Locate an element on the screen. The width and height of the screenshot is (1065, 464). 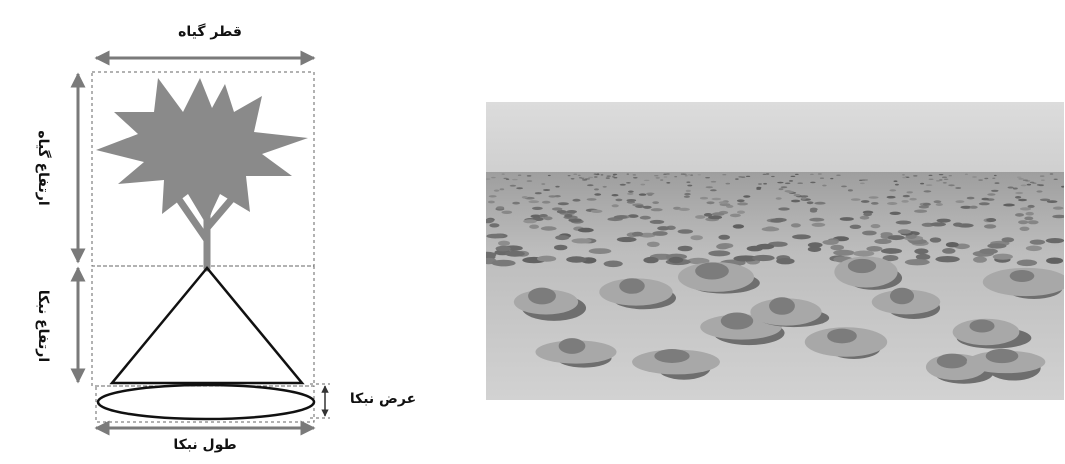
nebka-base-ellipse is located at coordinates (206, 402).